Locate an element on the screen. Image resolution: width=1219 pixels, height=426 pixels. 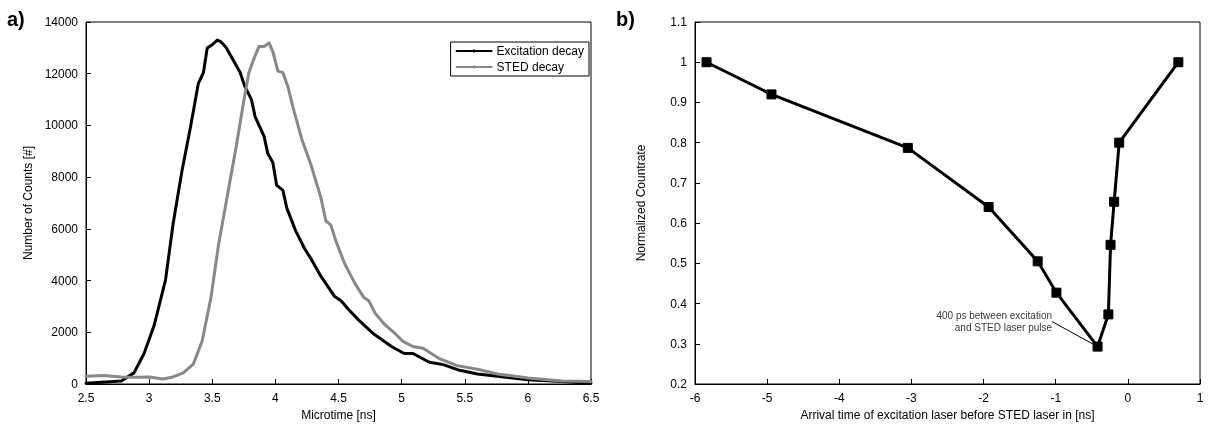
x-tick-label: 4 is located at coordinates (276, 398).